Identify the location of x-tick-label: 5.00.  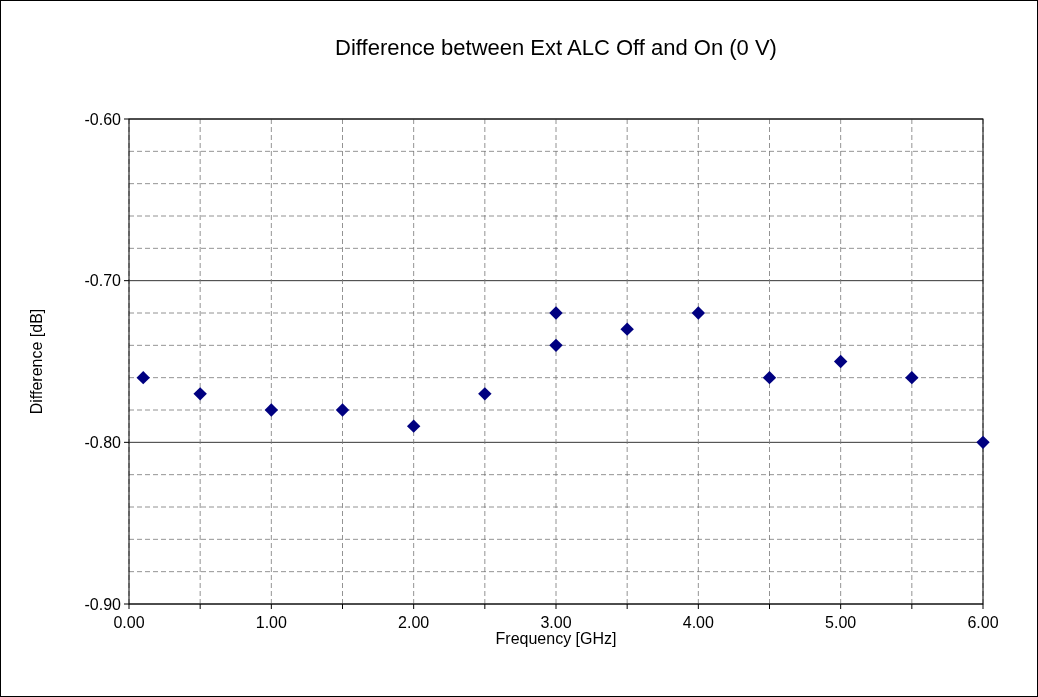
(841, 622).